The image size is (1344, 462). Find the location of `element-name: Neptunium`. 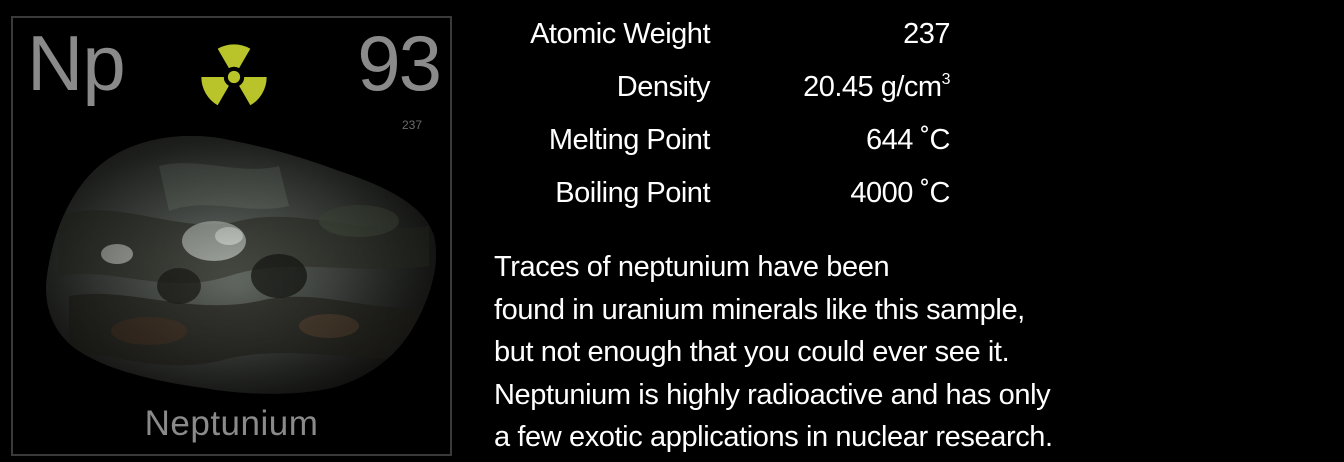

element-name: Neptunium is located at coordinates (231, 423).